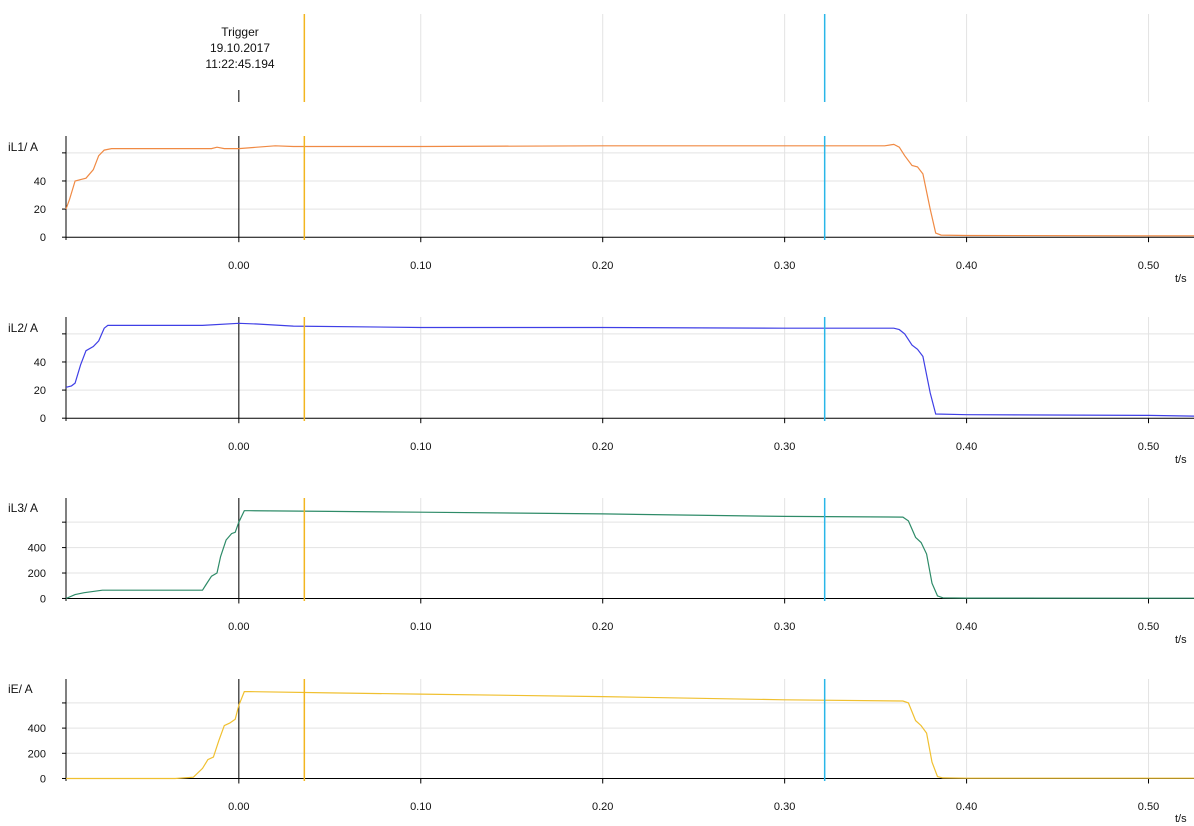  I want to click on y-axis-label: iL3/ A, so click(23, 508).